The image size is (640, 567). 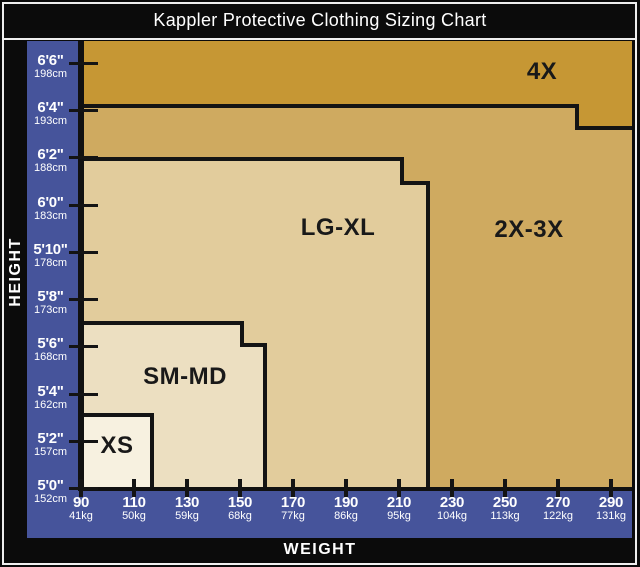 I want to click on region-4x, so click(x=358, y=84).